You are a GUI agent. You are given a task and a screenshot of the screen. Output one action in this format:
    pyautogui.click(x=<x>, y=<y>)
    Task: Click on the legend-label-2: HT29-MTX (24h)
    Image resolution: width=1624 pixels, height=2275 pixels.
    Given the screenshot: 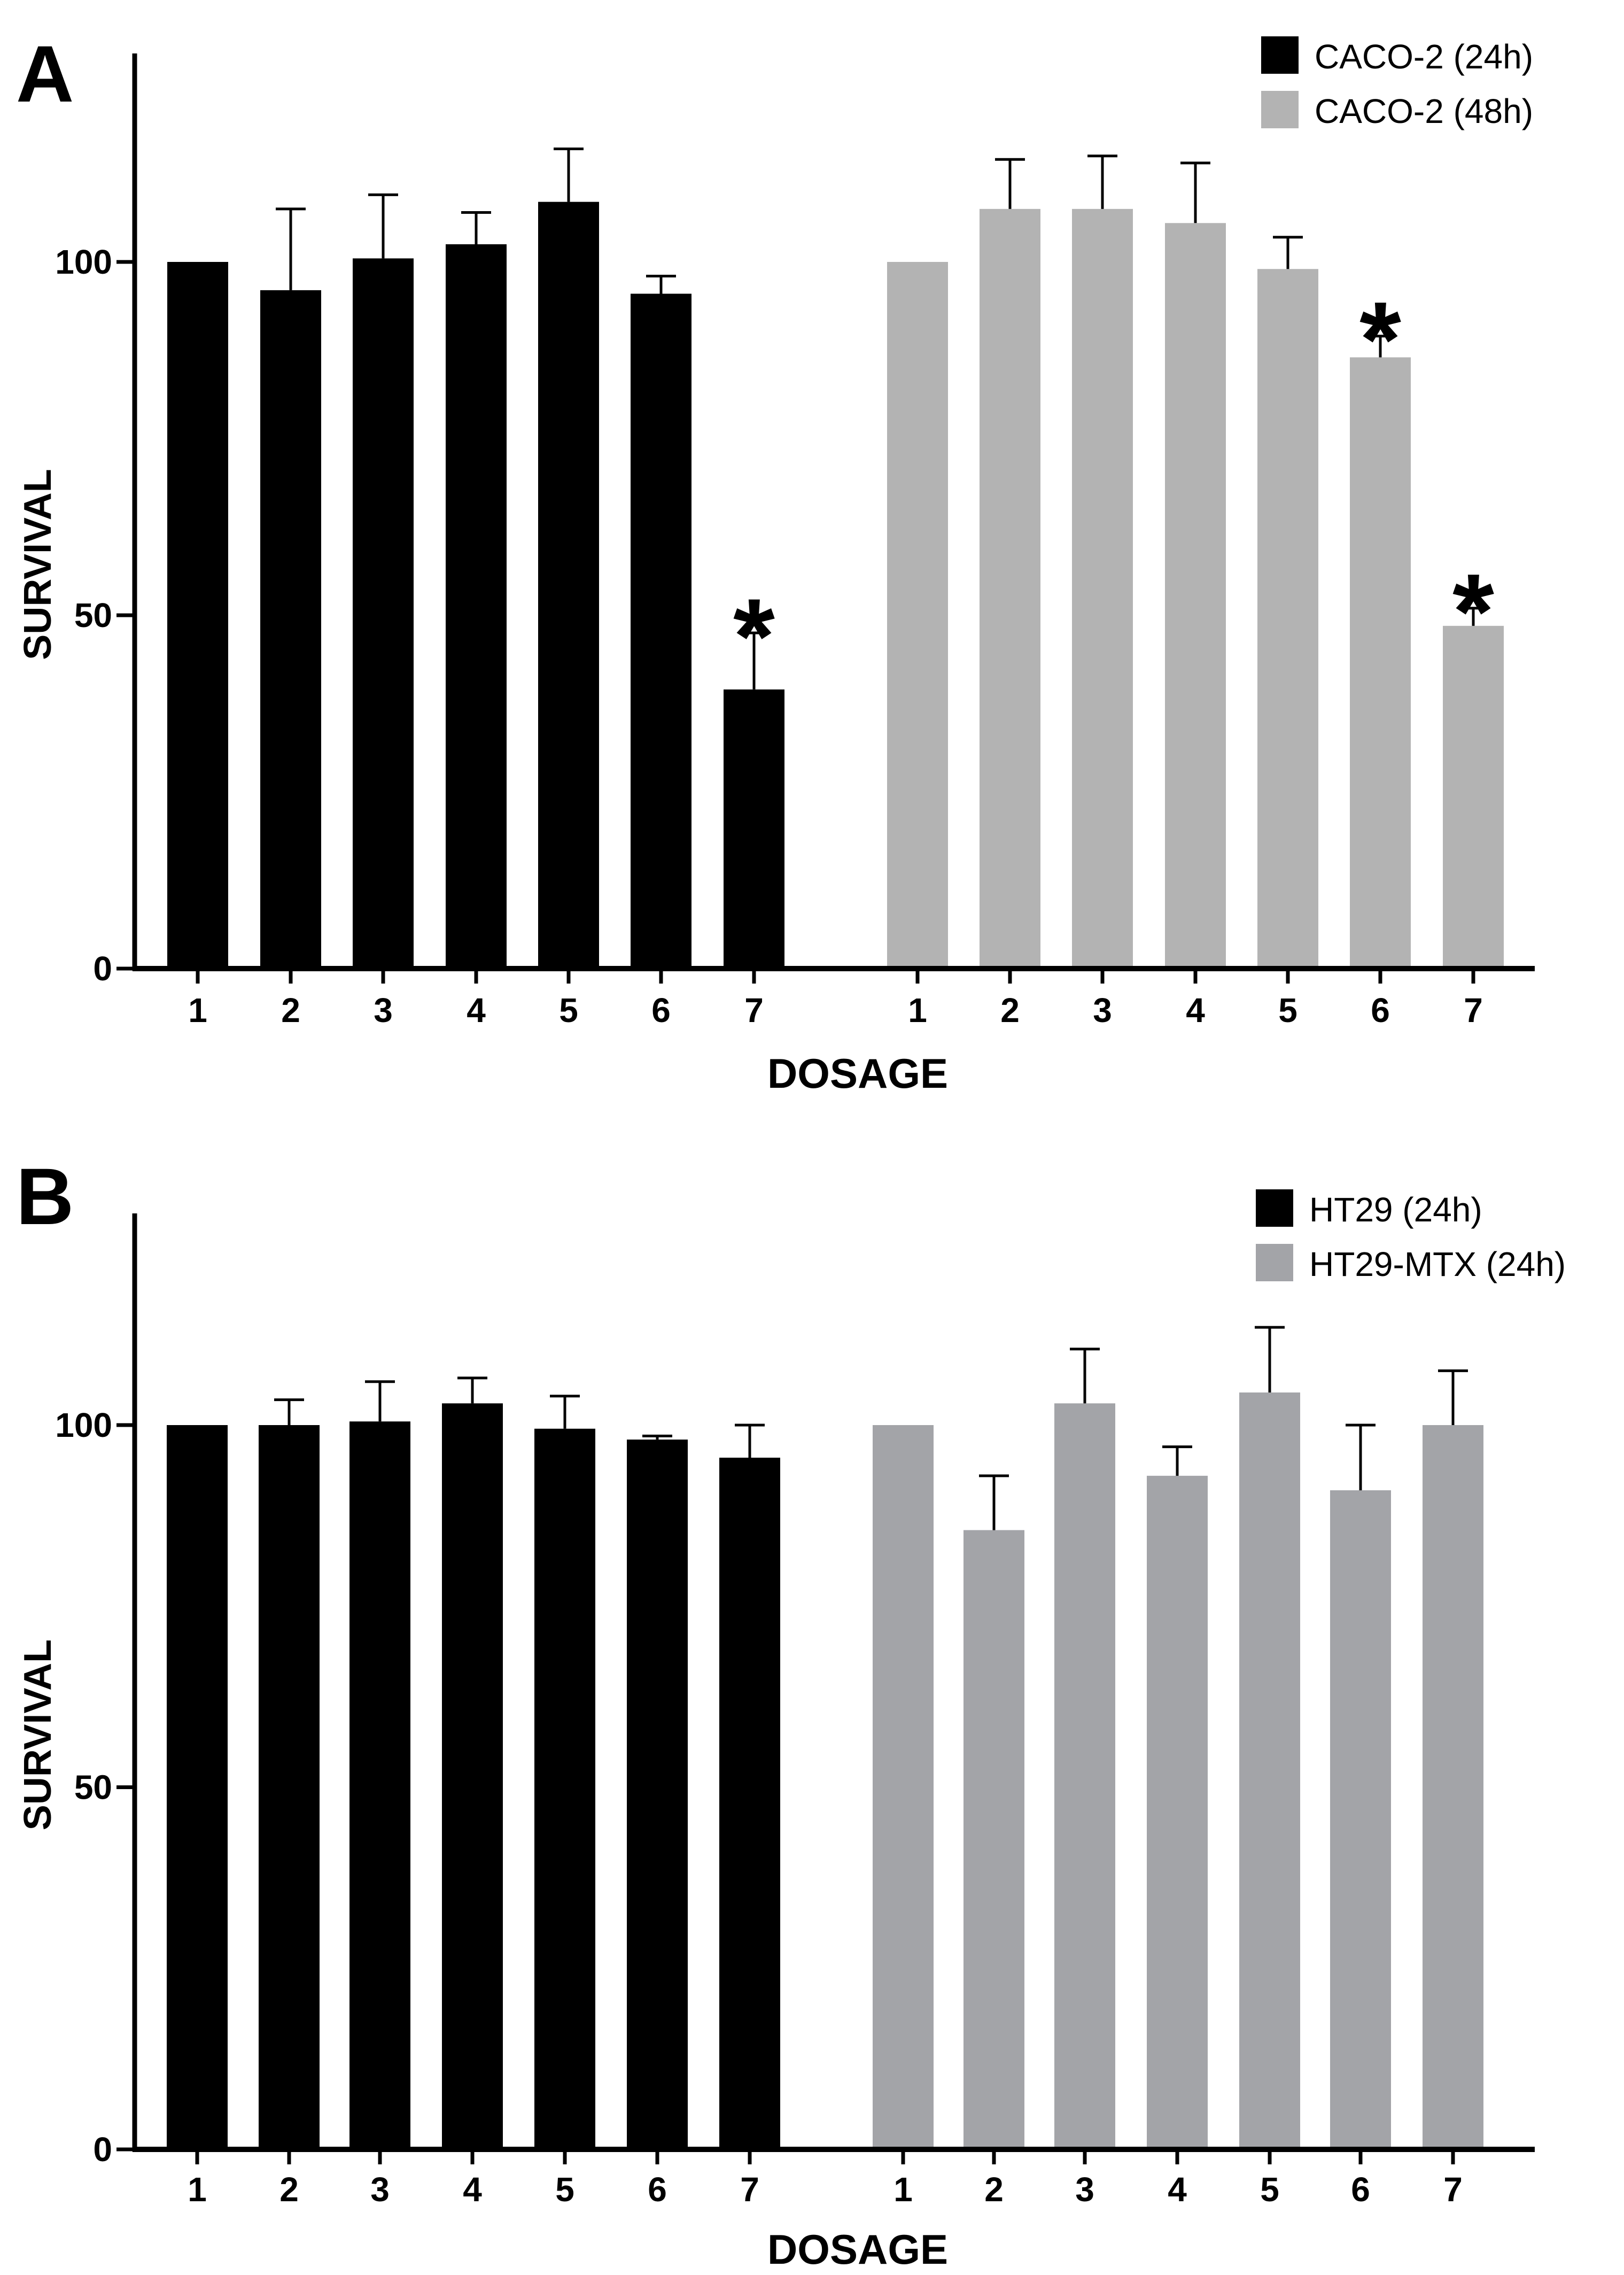 What is the action you would take?
    pyautogui.click(x=1437, y=1264)
    